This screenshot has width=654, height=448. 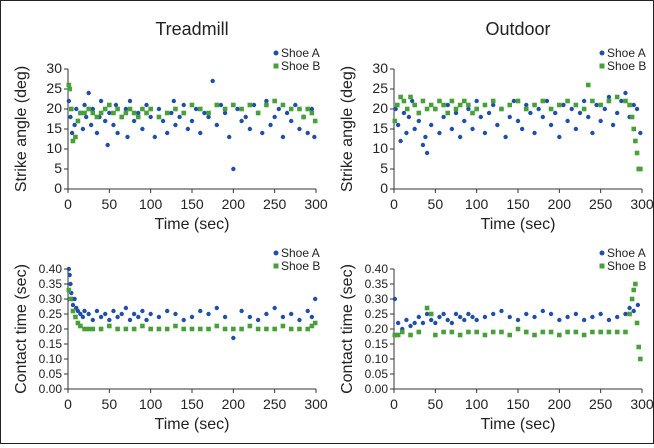 What do you see at coordinates (380, 68) in the screenshot?
I see `y-tick-label: 30` at bounding box center [380, 68].